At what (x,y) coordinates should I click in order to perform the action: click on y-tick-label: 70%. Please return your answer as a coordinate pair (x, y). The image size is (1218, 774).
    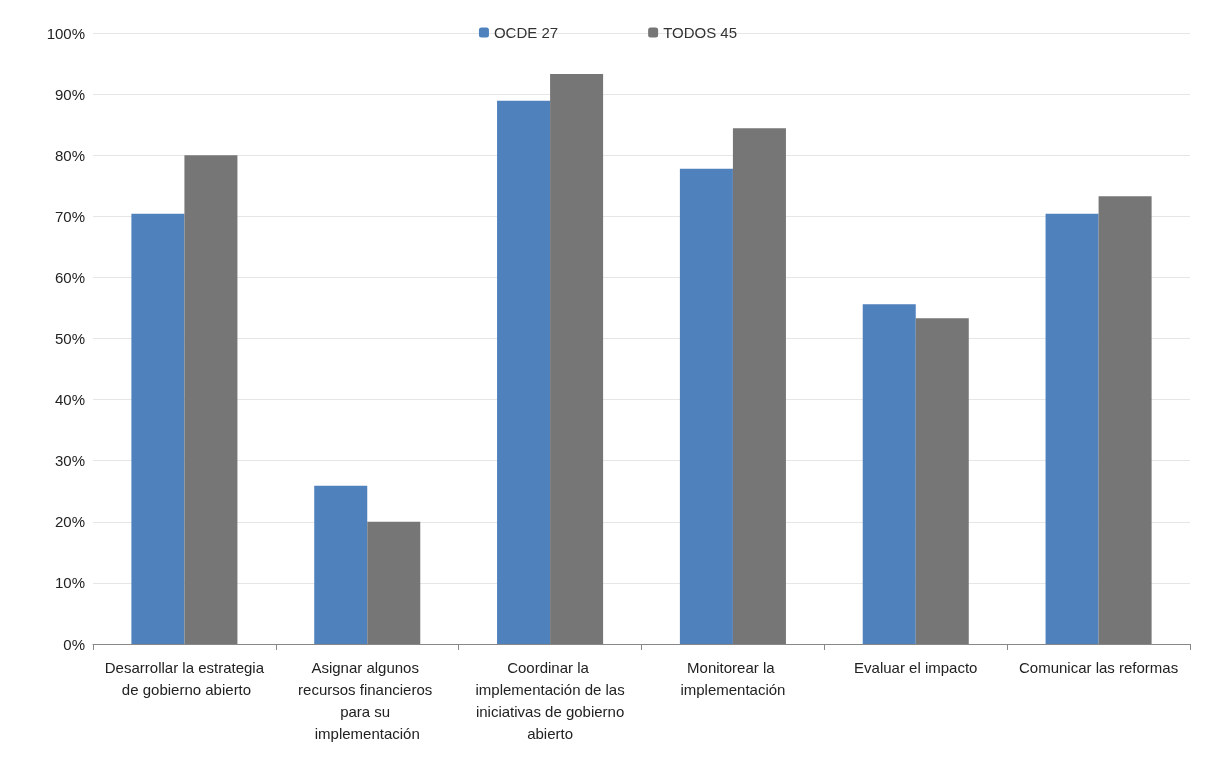
    Looking at the image, I should click on (69, 216).